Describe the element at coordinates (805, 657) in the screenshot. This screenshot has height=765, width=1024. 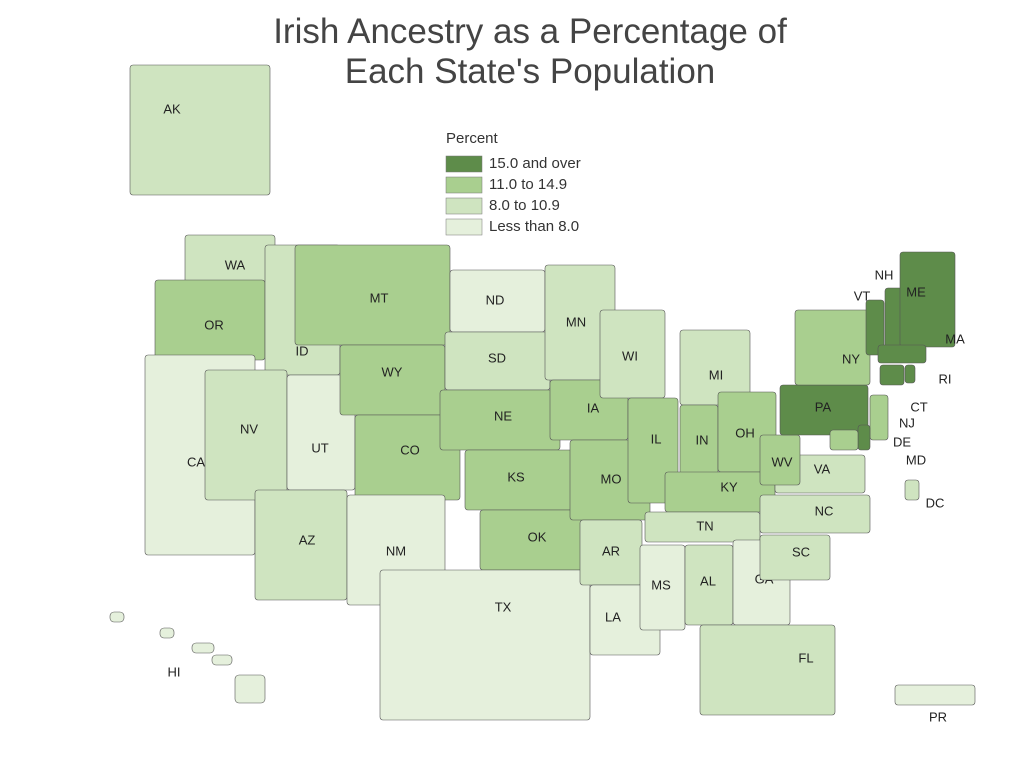
I see `state-label: FL` at that location.